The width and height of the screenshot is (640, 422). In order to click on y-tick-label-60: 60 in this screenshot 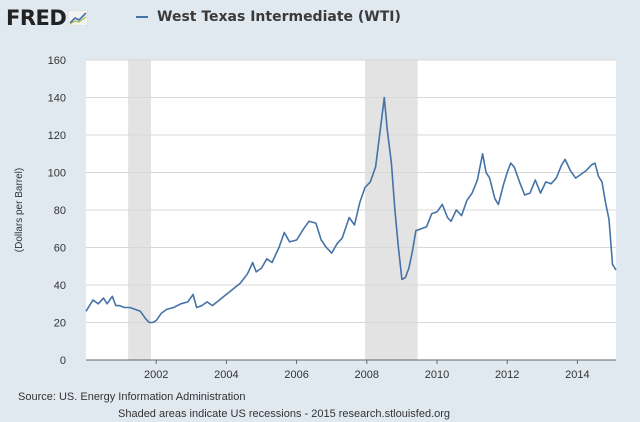, I will do `click(60, 249)`.